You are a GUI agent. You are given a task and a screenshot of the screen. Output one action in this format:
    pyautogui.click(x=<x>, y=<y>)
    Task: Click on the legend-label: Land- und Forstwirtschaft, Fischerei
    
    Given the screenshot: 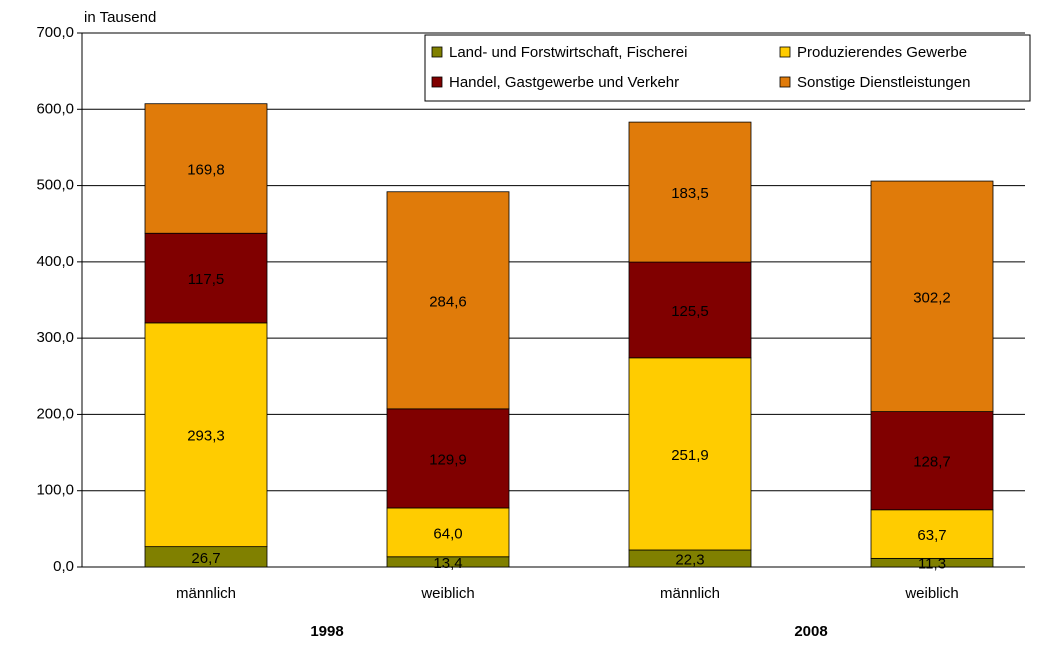 What is the action you would take?
    pyautogui.click(x=568, y=52)
    